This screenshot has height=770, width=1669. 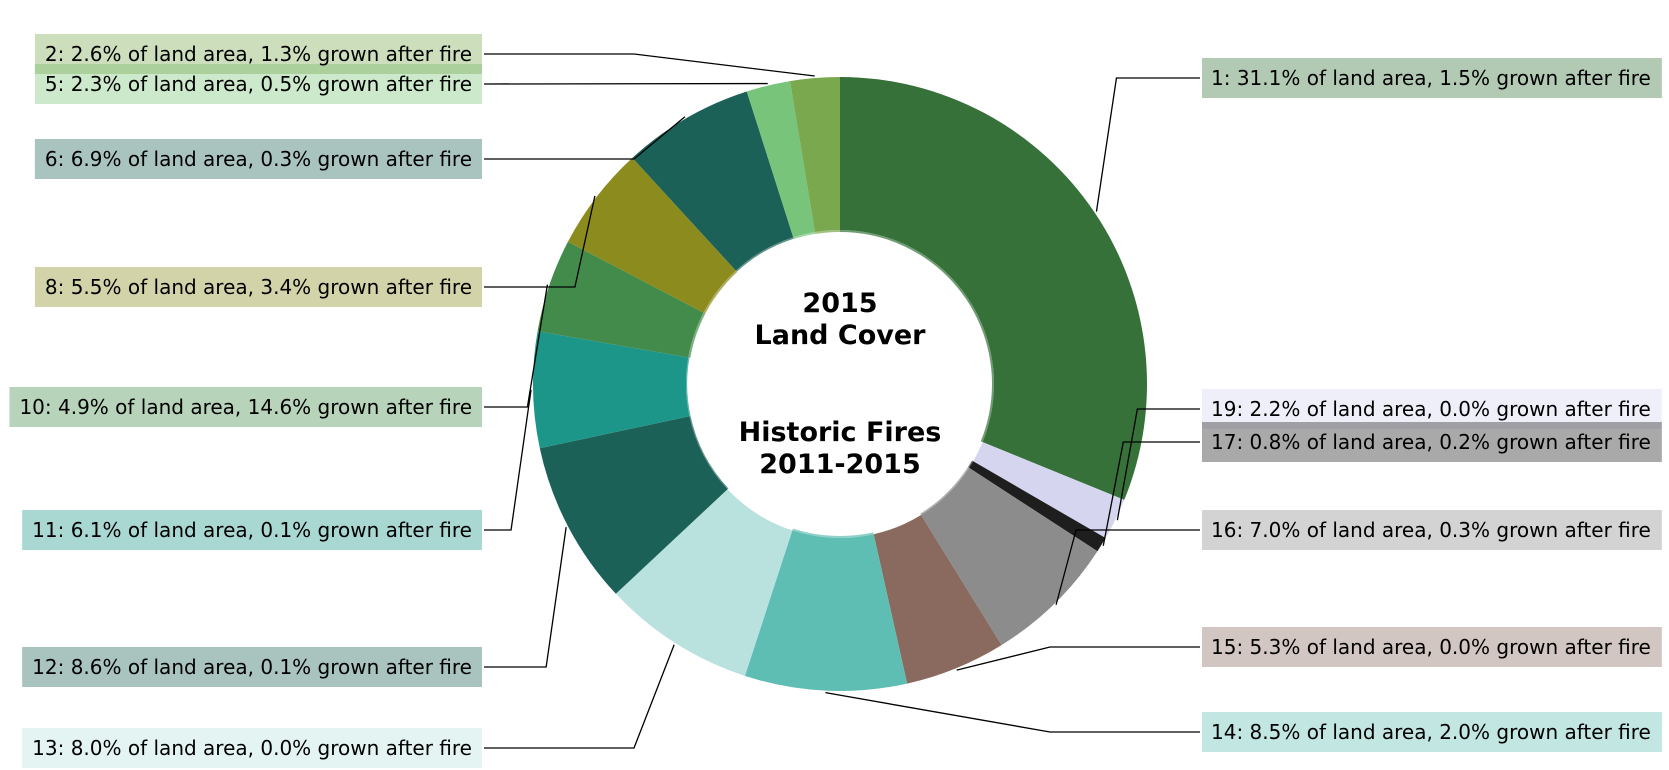 What do you see at coordinates (839, 303) in the screenshot?
I see `center-title-line-1: 2015` at bounding box center [839, 303].